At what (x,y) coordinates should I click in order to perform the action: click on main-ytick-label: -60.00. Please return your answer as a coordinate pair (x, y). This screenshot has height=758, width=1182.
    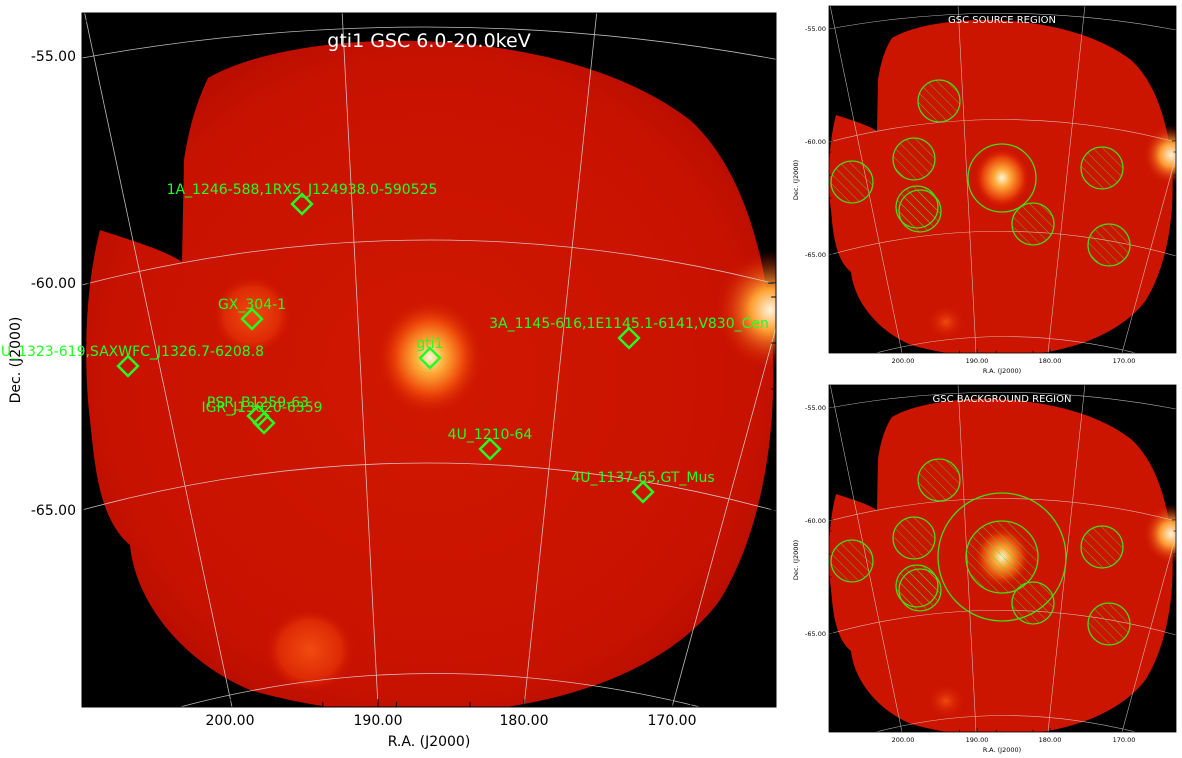
    Looking at the image, I should click on (53, 284).